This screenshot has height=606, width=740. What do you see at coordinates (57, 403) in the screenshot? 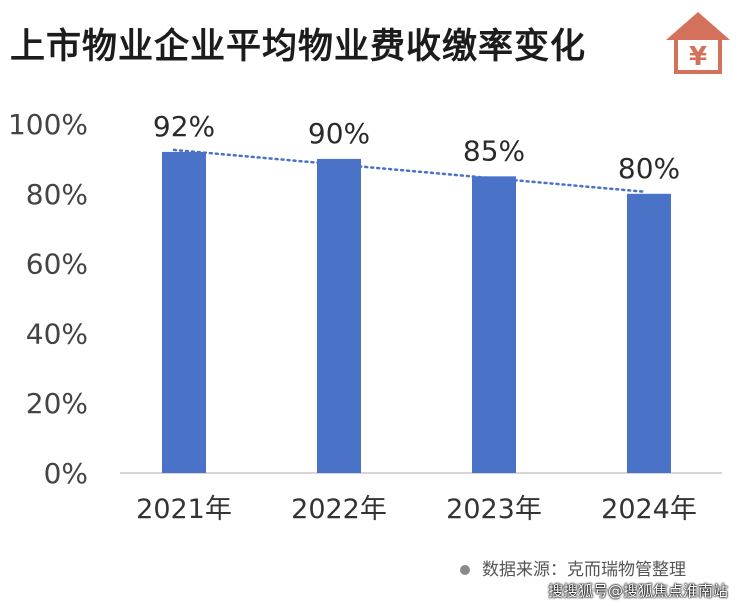
I see `y-tick-label: 20%` at bounding box center [57, 403].